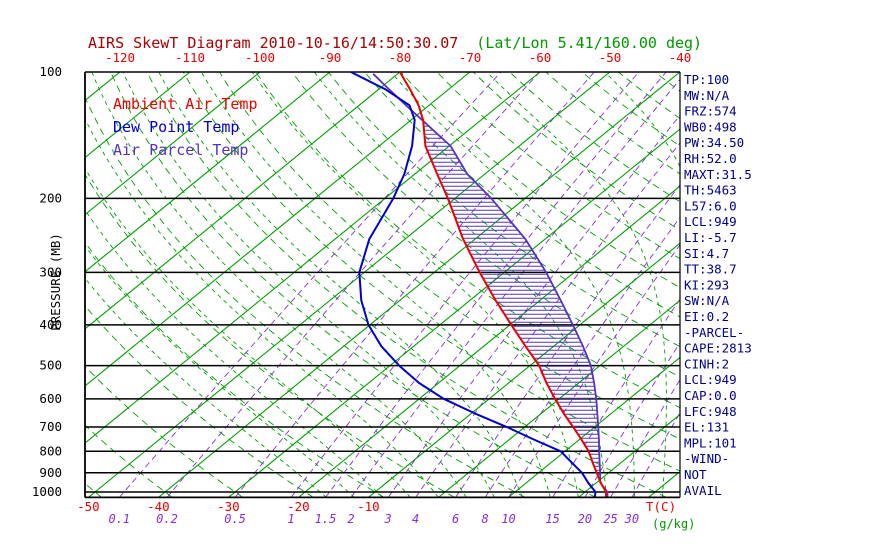 This screenshot has height=560, width=870. What do you see at coordinates (50, 450) in the screenshot?
I see `pressure-tick-label: 800` at bounding box center [50, 450].